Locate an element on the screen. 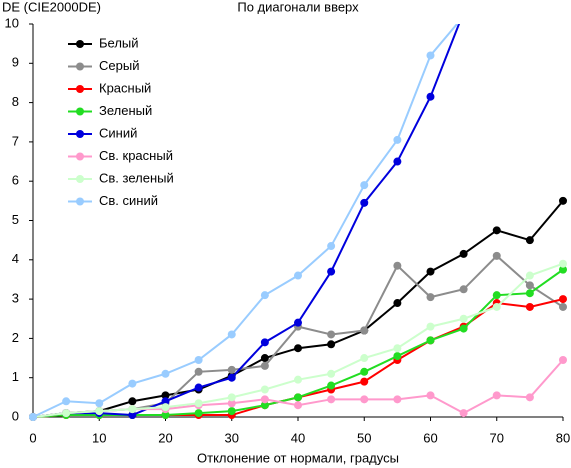  legend-label: Красный is located at coordinates (125, 87).